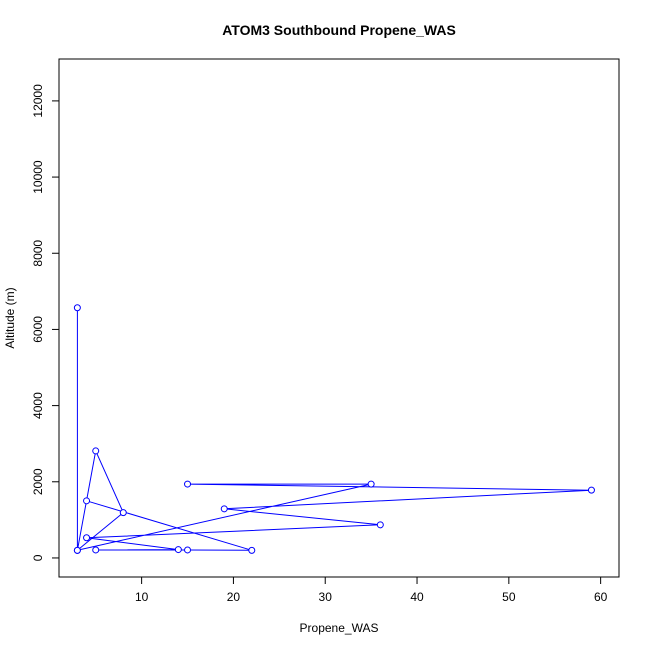  I want to click on y-tick-label: 12000, so click(38, 101).